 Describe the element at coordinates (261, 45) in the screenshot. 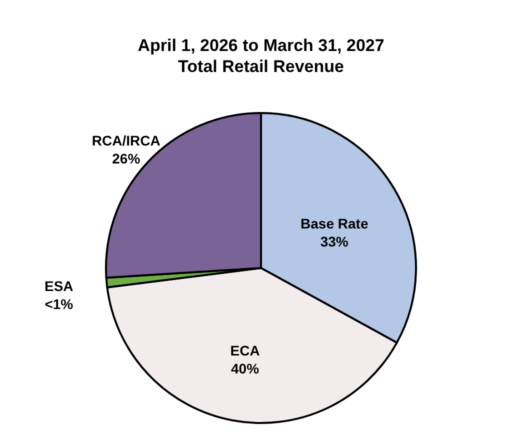

I see `chart-title: April 1, 2026 to March 31, 2027` at that location.